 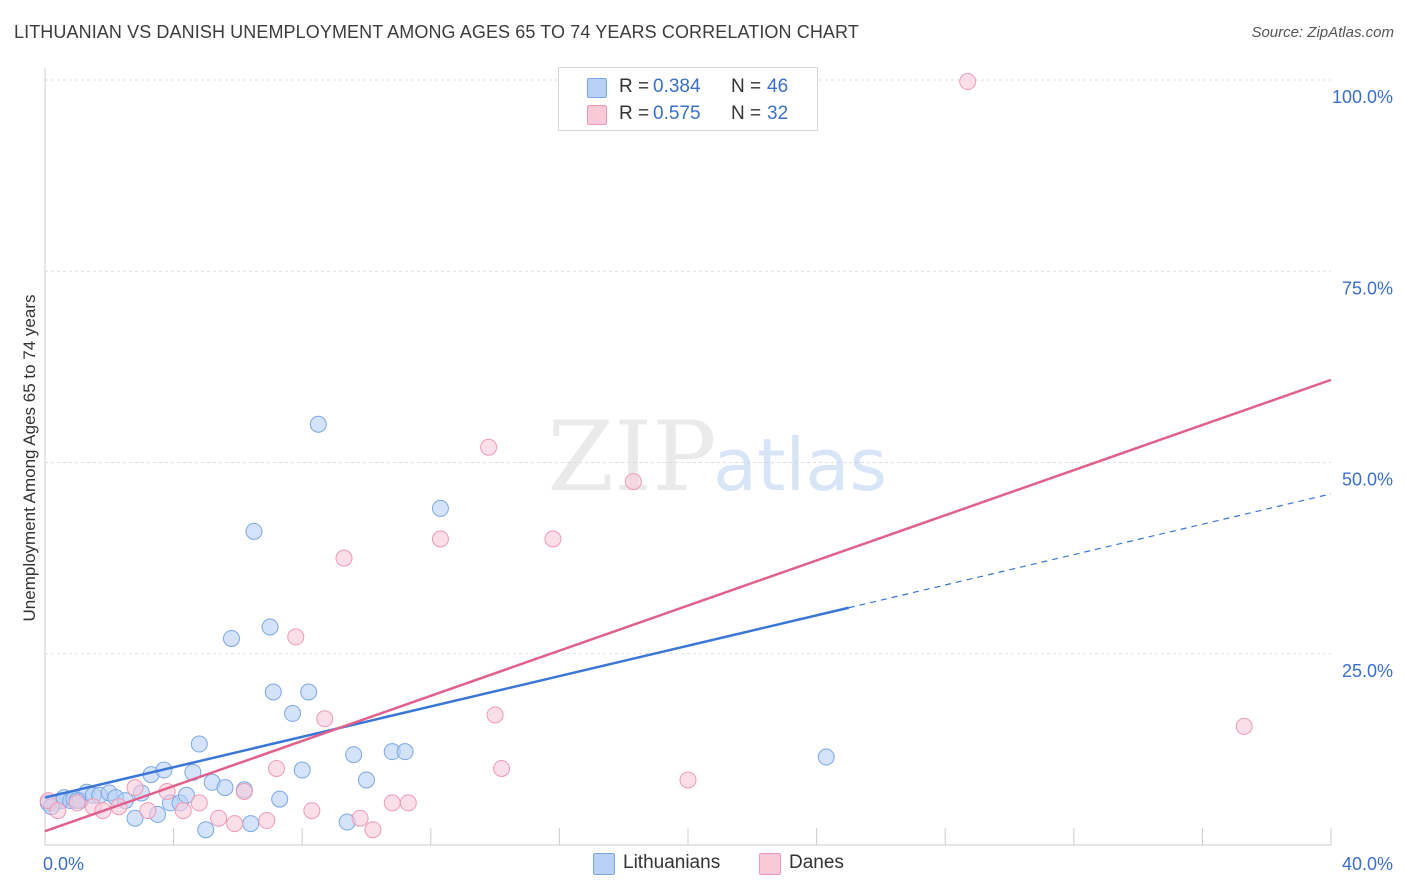 I want to click on bottom-legend-swatch-danes, so click(x=770, y=864).